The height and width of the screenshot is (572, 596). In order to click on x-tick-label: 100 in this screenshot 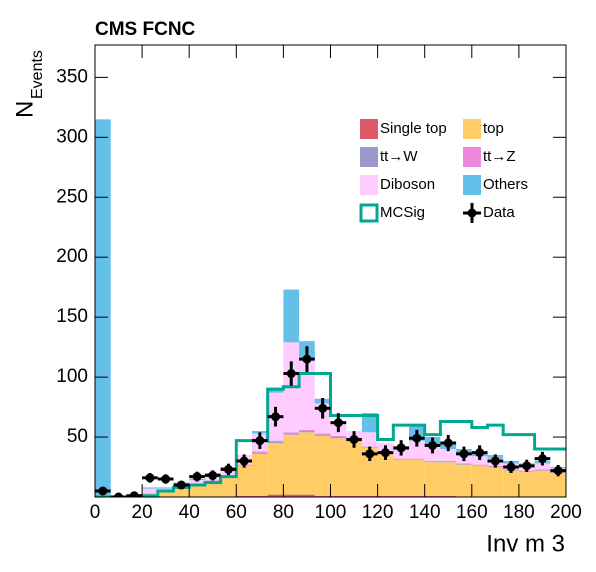, I will do `click(331, 512)`.